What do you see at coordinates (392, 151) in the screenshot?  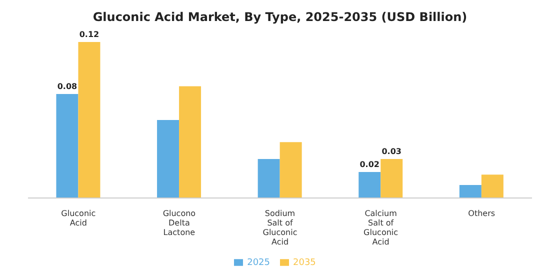 I see `data-label: 0.03` at bounding box center [392, 151].